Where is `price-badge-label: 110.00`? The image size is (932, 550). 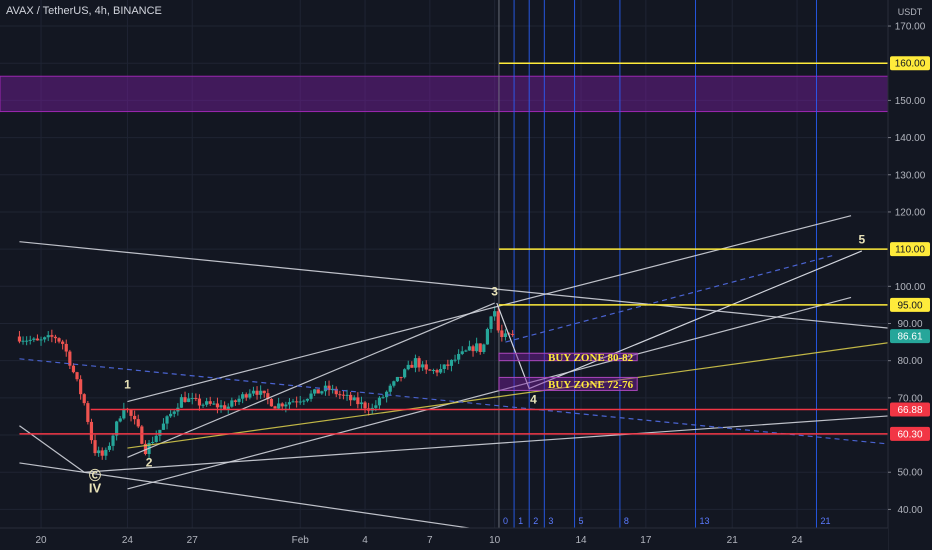 price-badge-label: 110.00 is located at coordinates (910, 250).